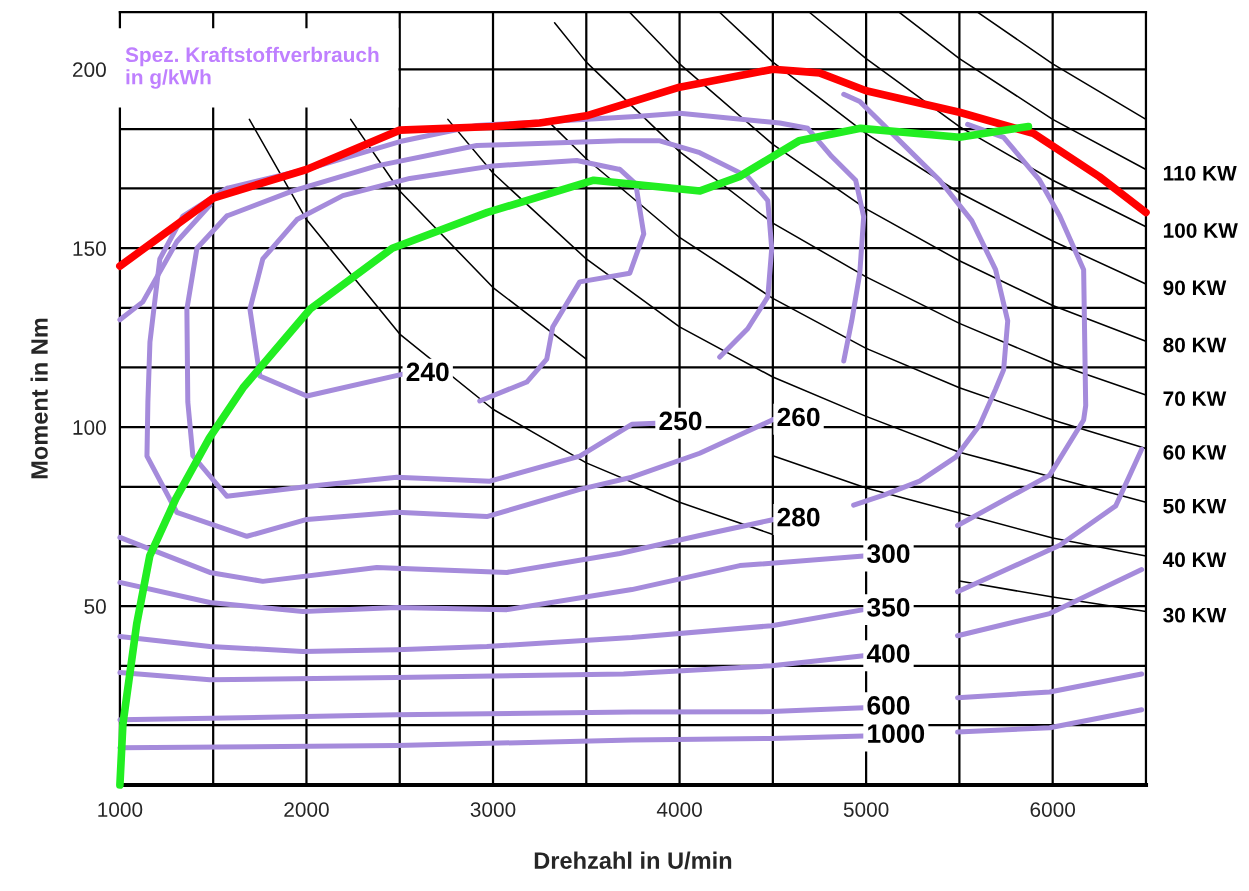  What do you see at coordinates (306, 809) in the screenshot?
I see `x-tick-label: 2000` at bounding box center [306, 809].